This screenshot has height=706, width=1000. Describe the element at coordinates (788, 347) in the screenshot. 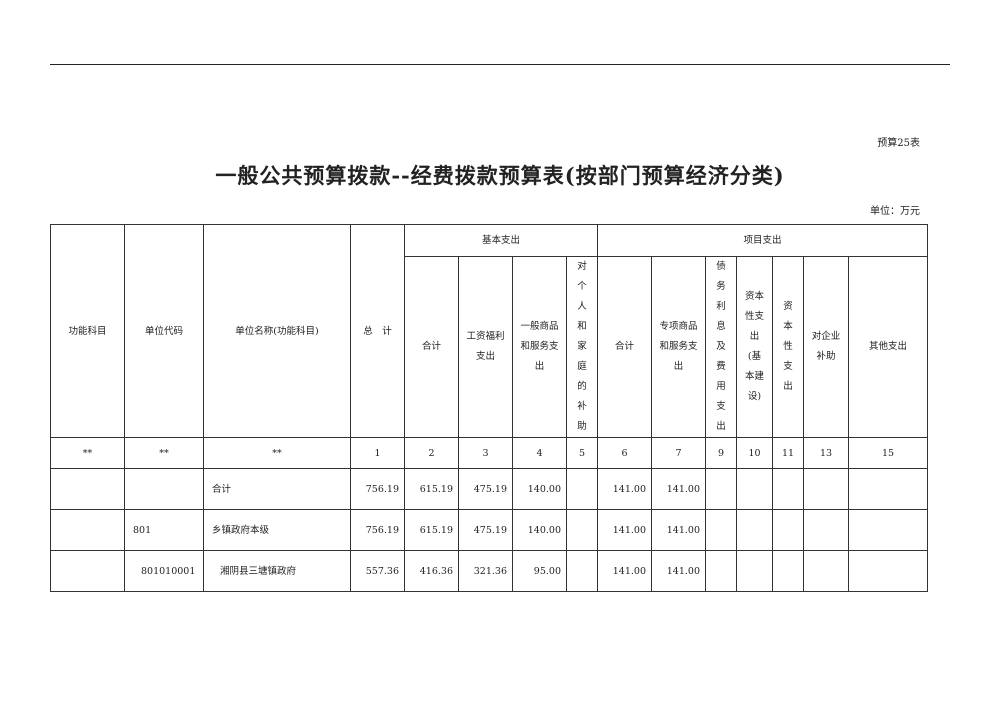

I see `header-project-col: 资 本 性 支 出` at that location.